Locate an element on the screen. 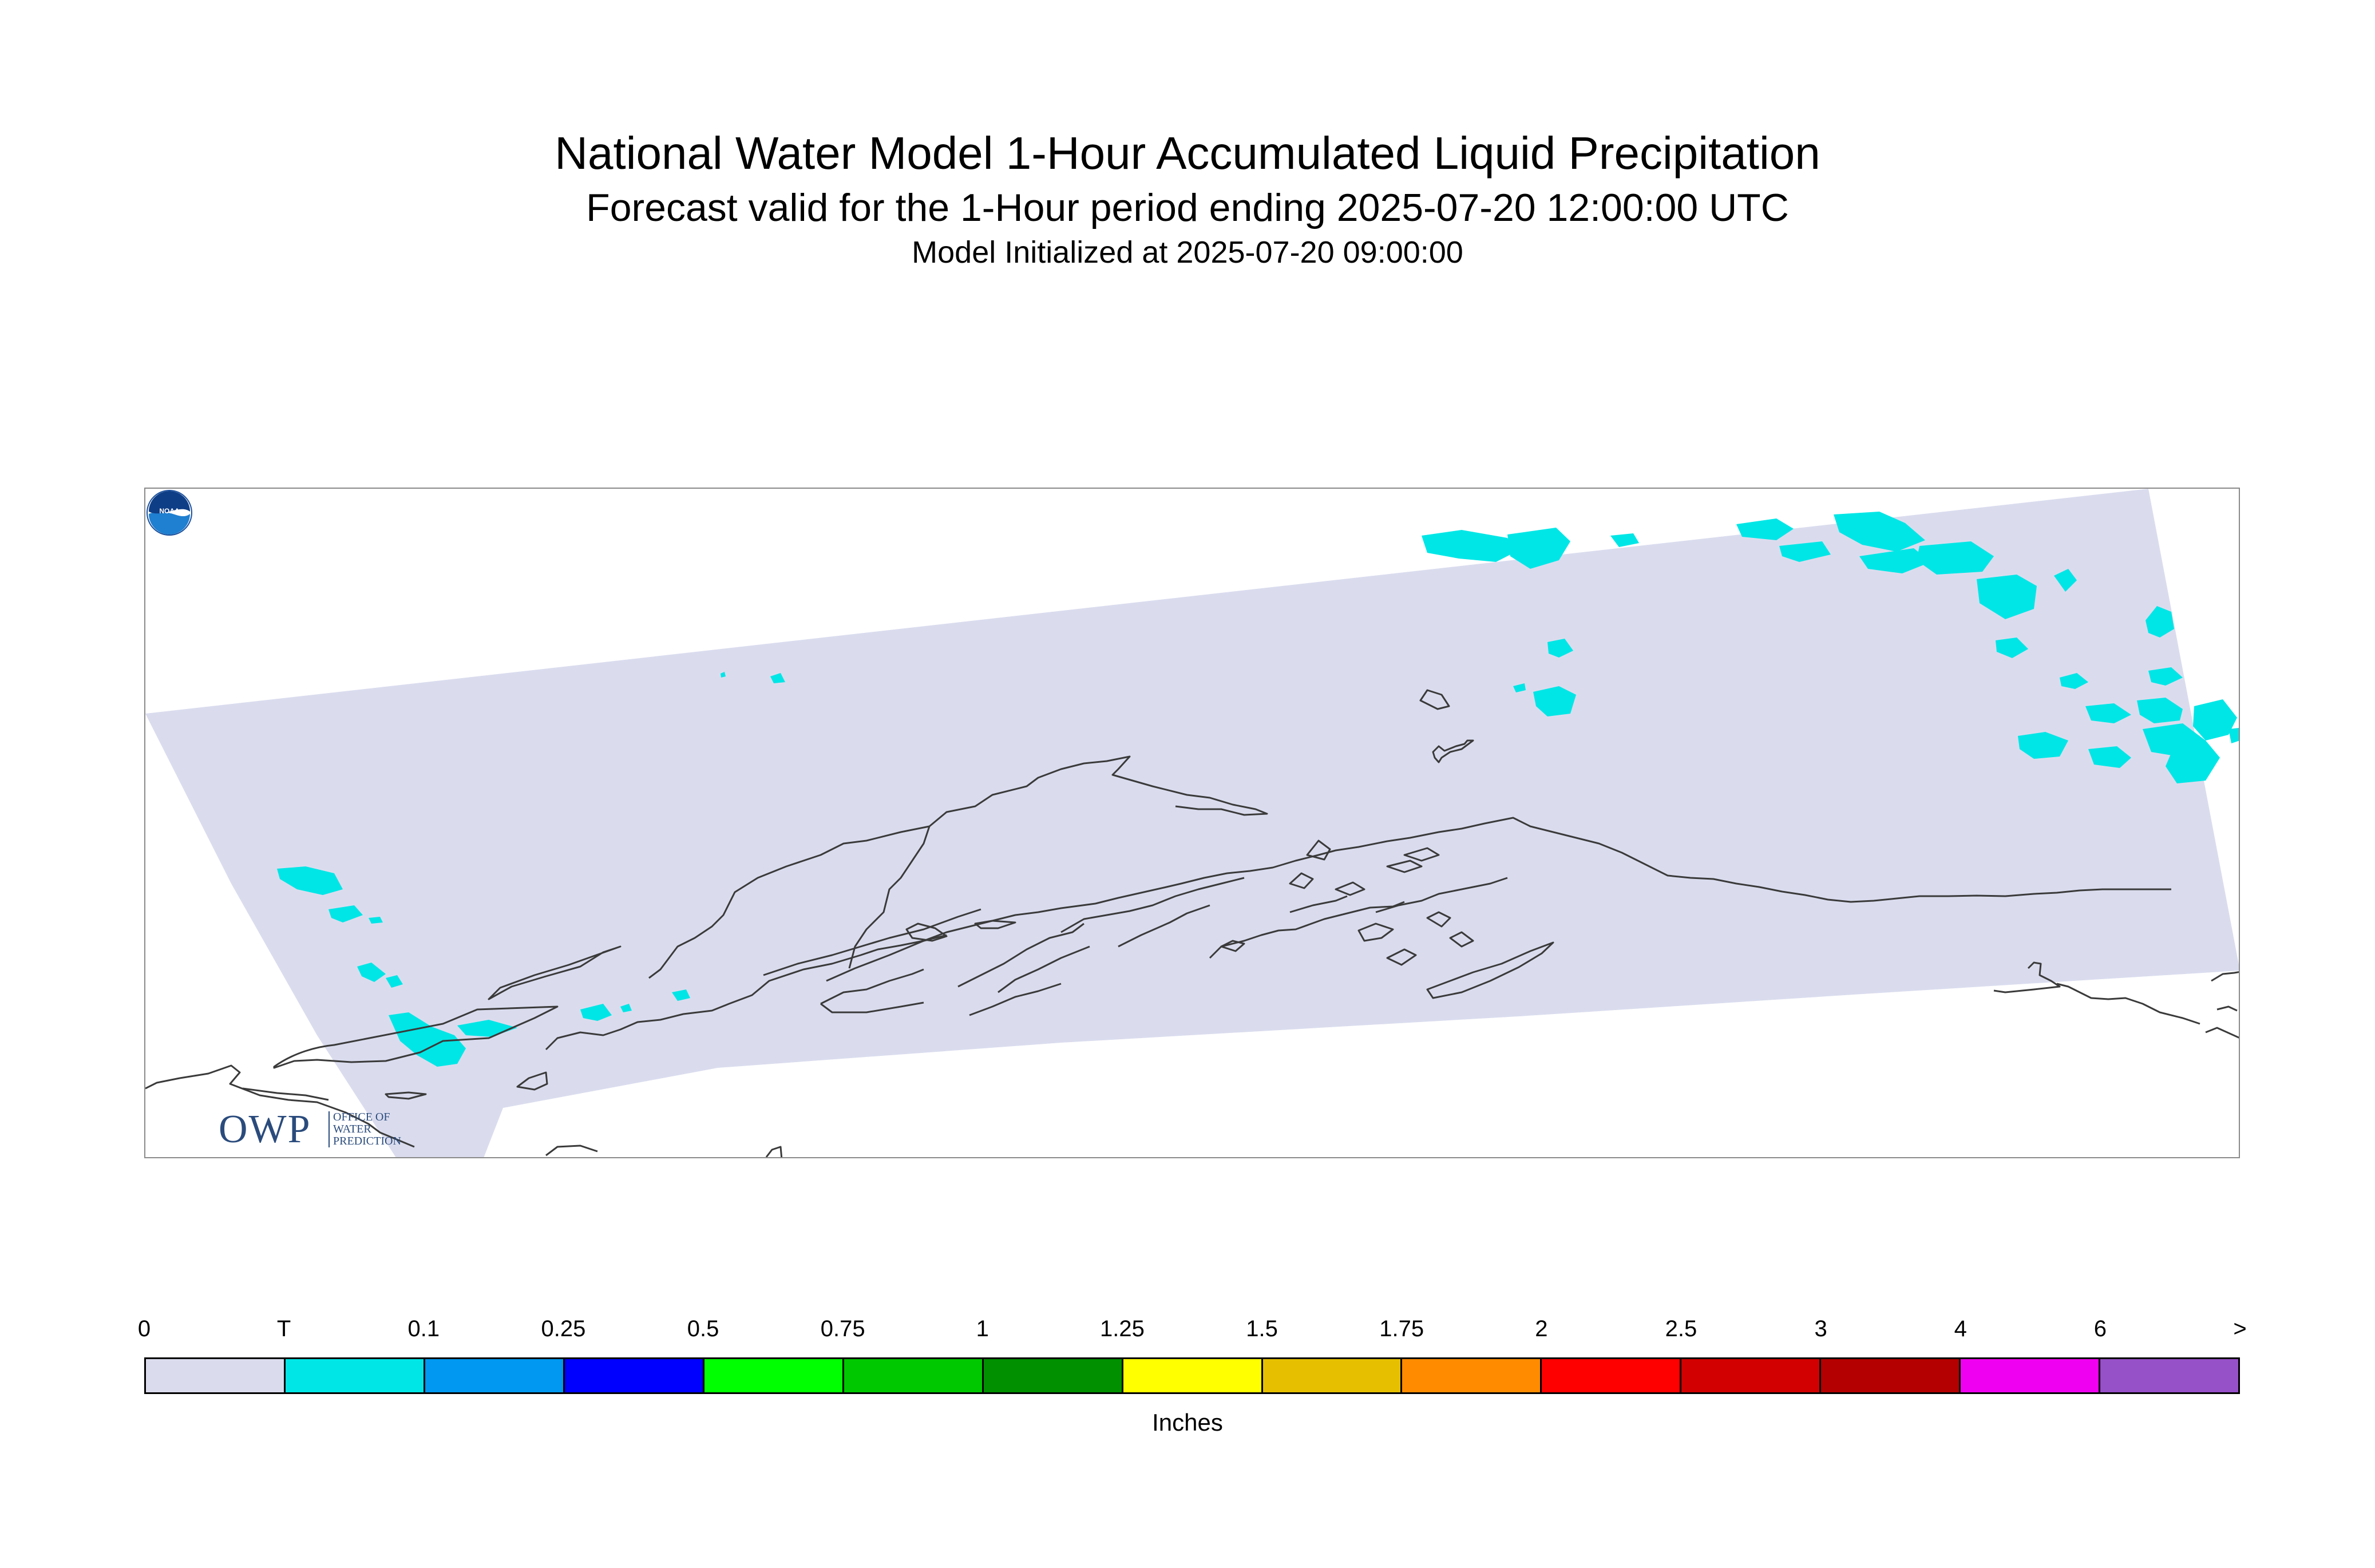 The image size is (2375, 1568). legend-tick-label: 0.5 is located at coordinates (703, 1328).